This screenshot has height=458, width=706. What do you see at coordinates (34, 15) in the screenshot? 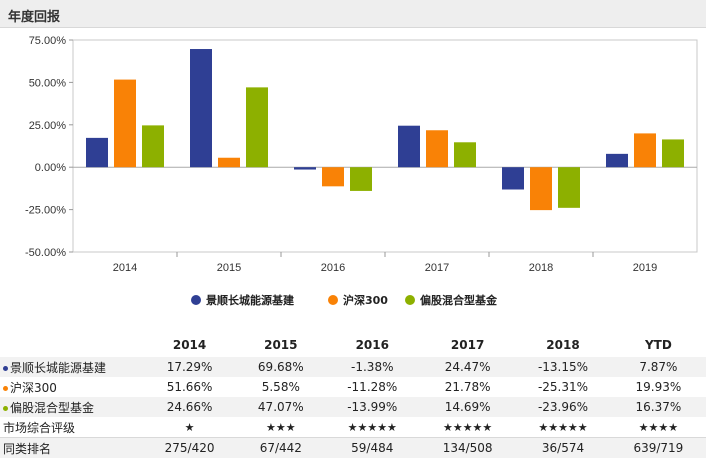
I see `section-title: 年度回报` at bounding box center [34, 15].